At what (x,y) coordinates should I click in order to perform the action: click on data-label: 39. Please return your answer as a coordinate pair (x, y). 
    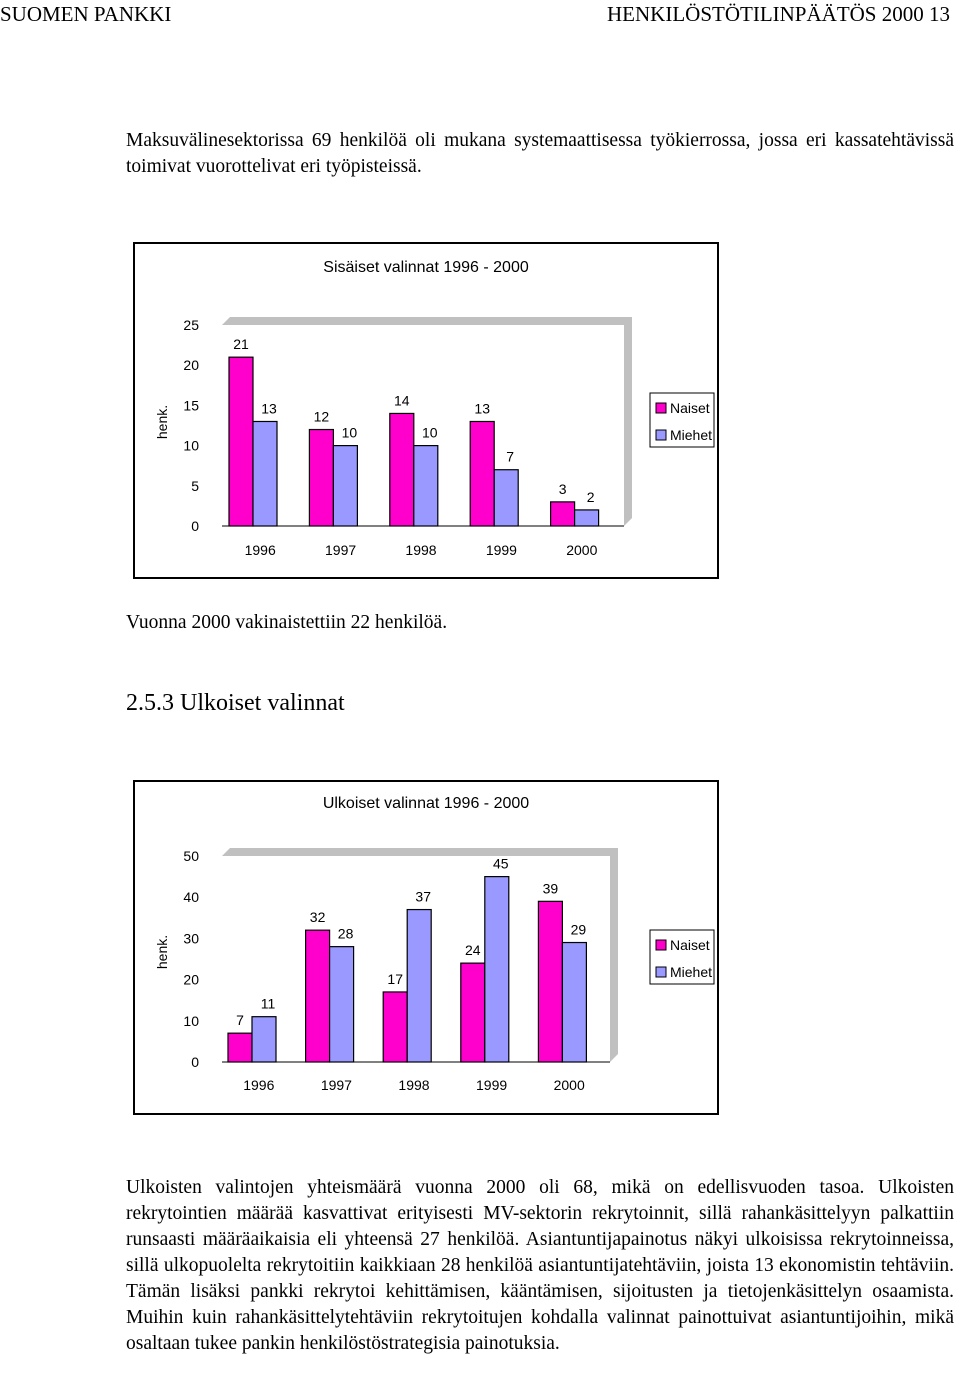
    Looking at the image, I should click on (551, 888).